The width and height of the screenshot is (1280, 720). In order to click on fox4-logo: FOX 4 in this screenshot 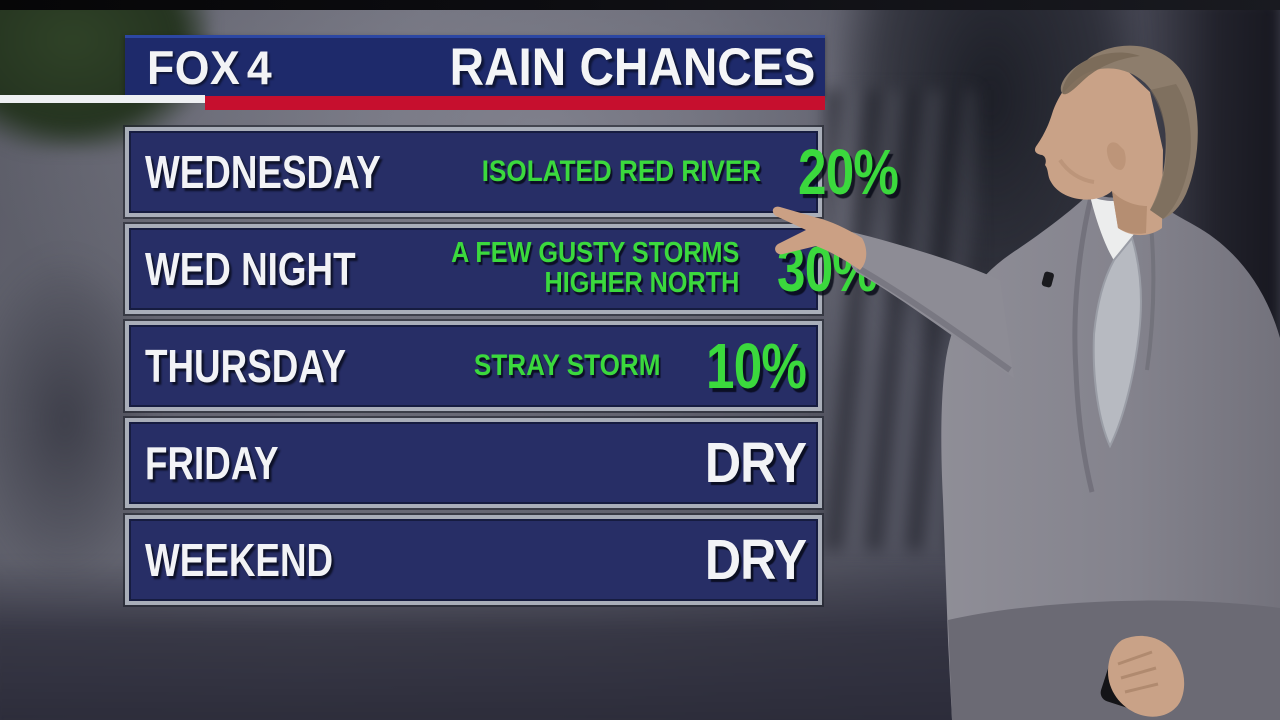, I will do `click(209, 67)`.